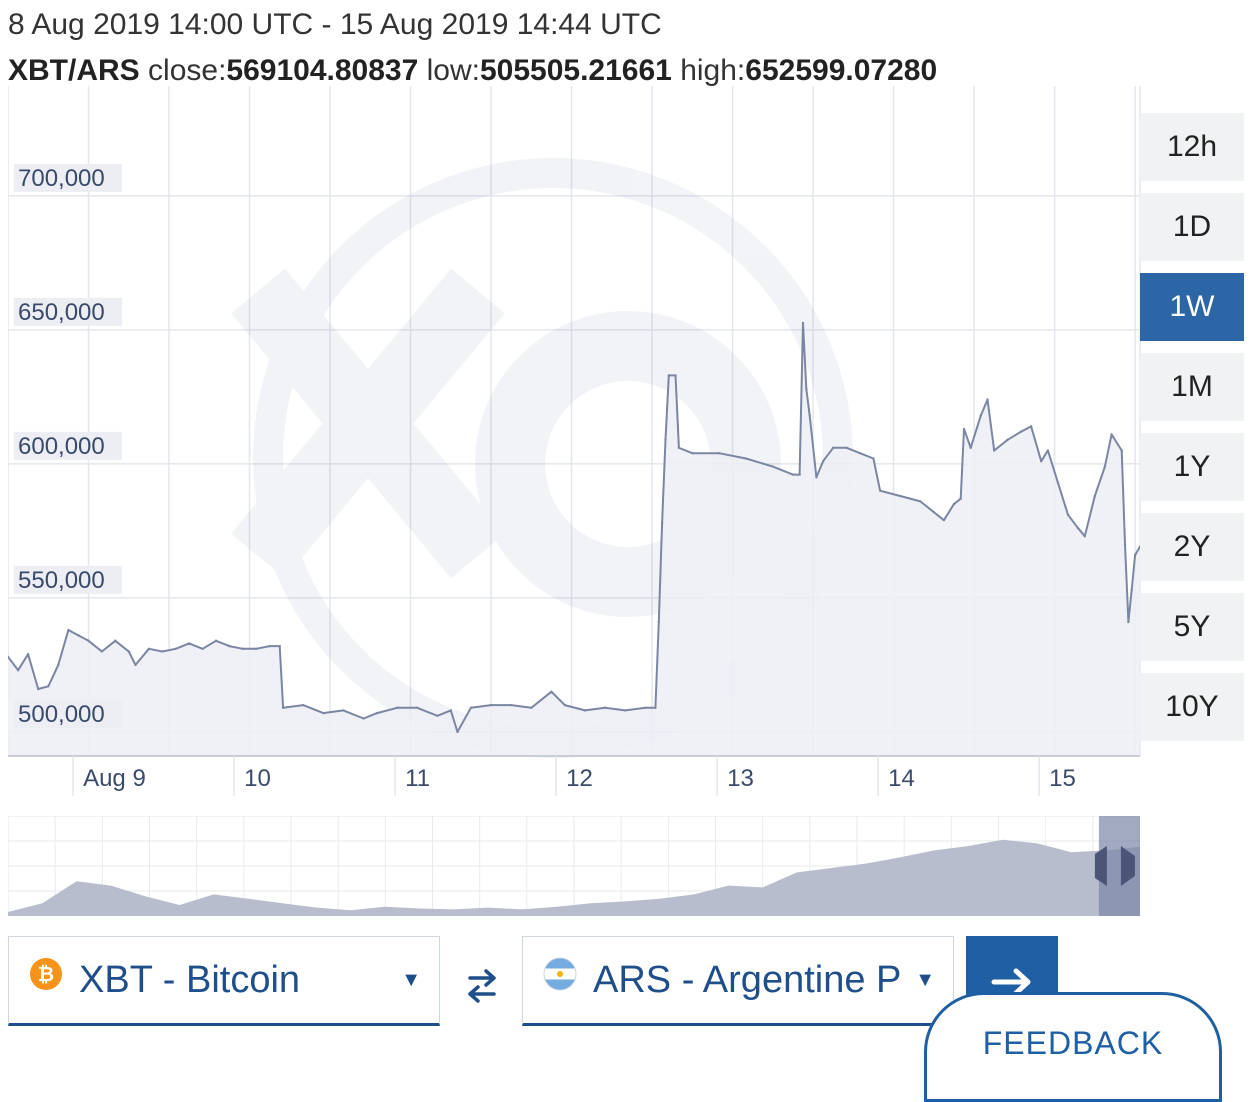 The height and width of the screenshot is (1102, 1256). Describe the element at coordinates (114, 778) in the screenshot. I see `x-tick-label: Aug 9` at that location.